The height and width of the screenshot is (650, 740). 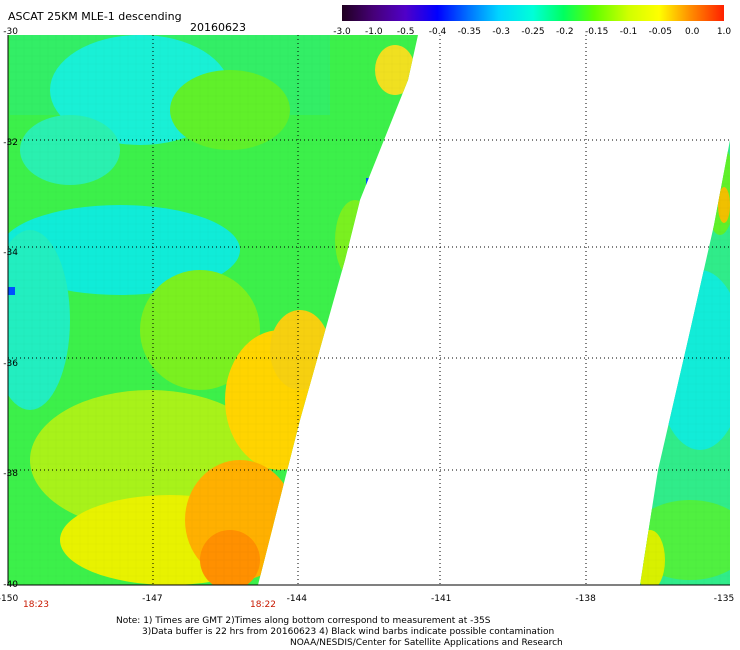 What do you see at coordinates (441, 599) in the screenshot?
I see `longitude-label: -141` at bounding box center [441, 599].